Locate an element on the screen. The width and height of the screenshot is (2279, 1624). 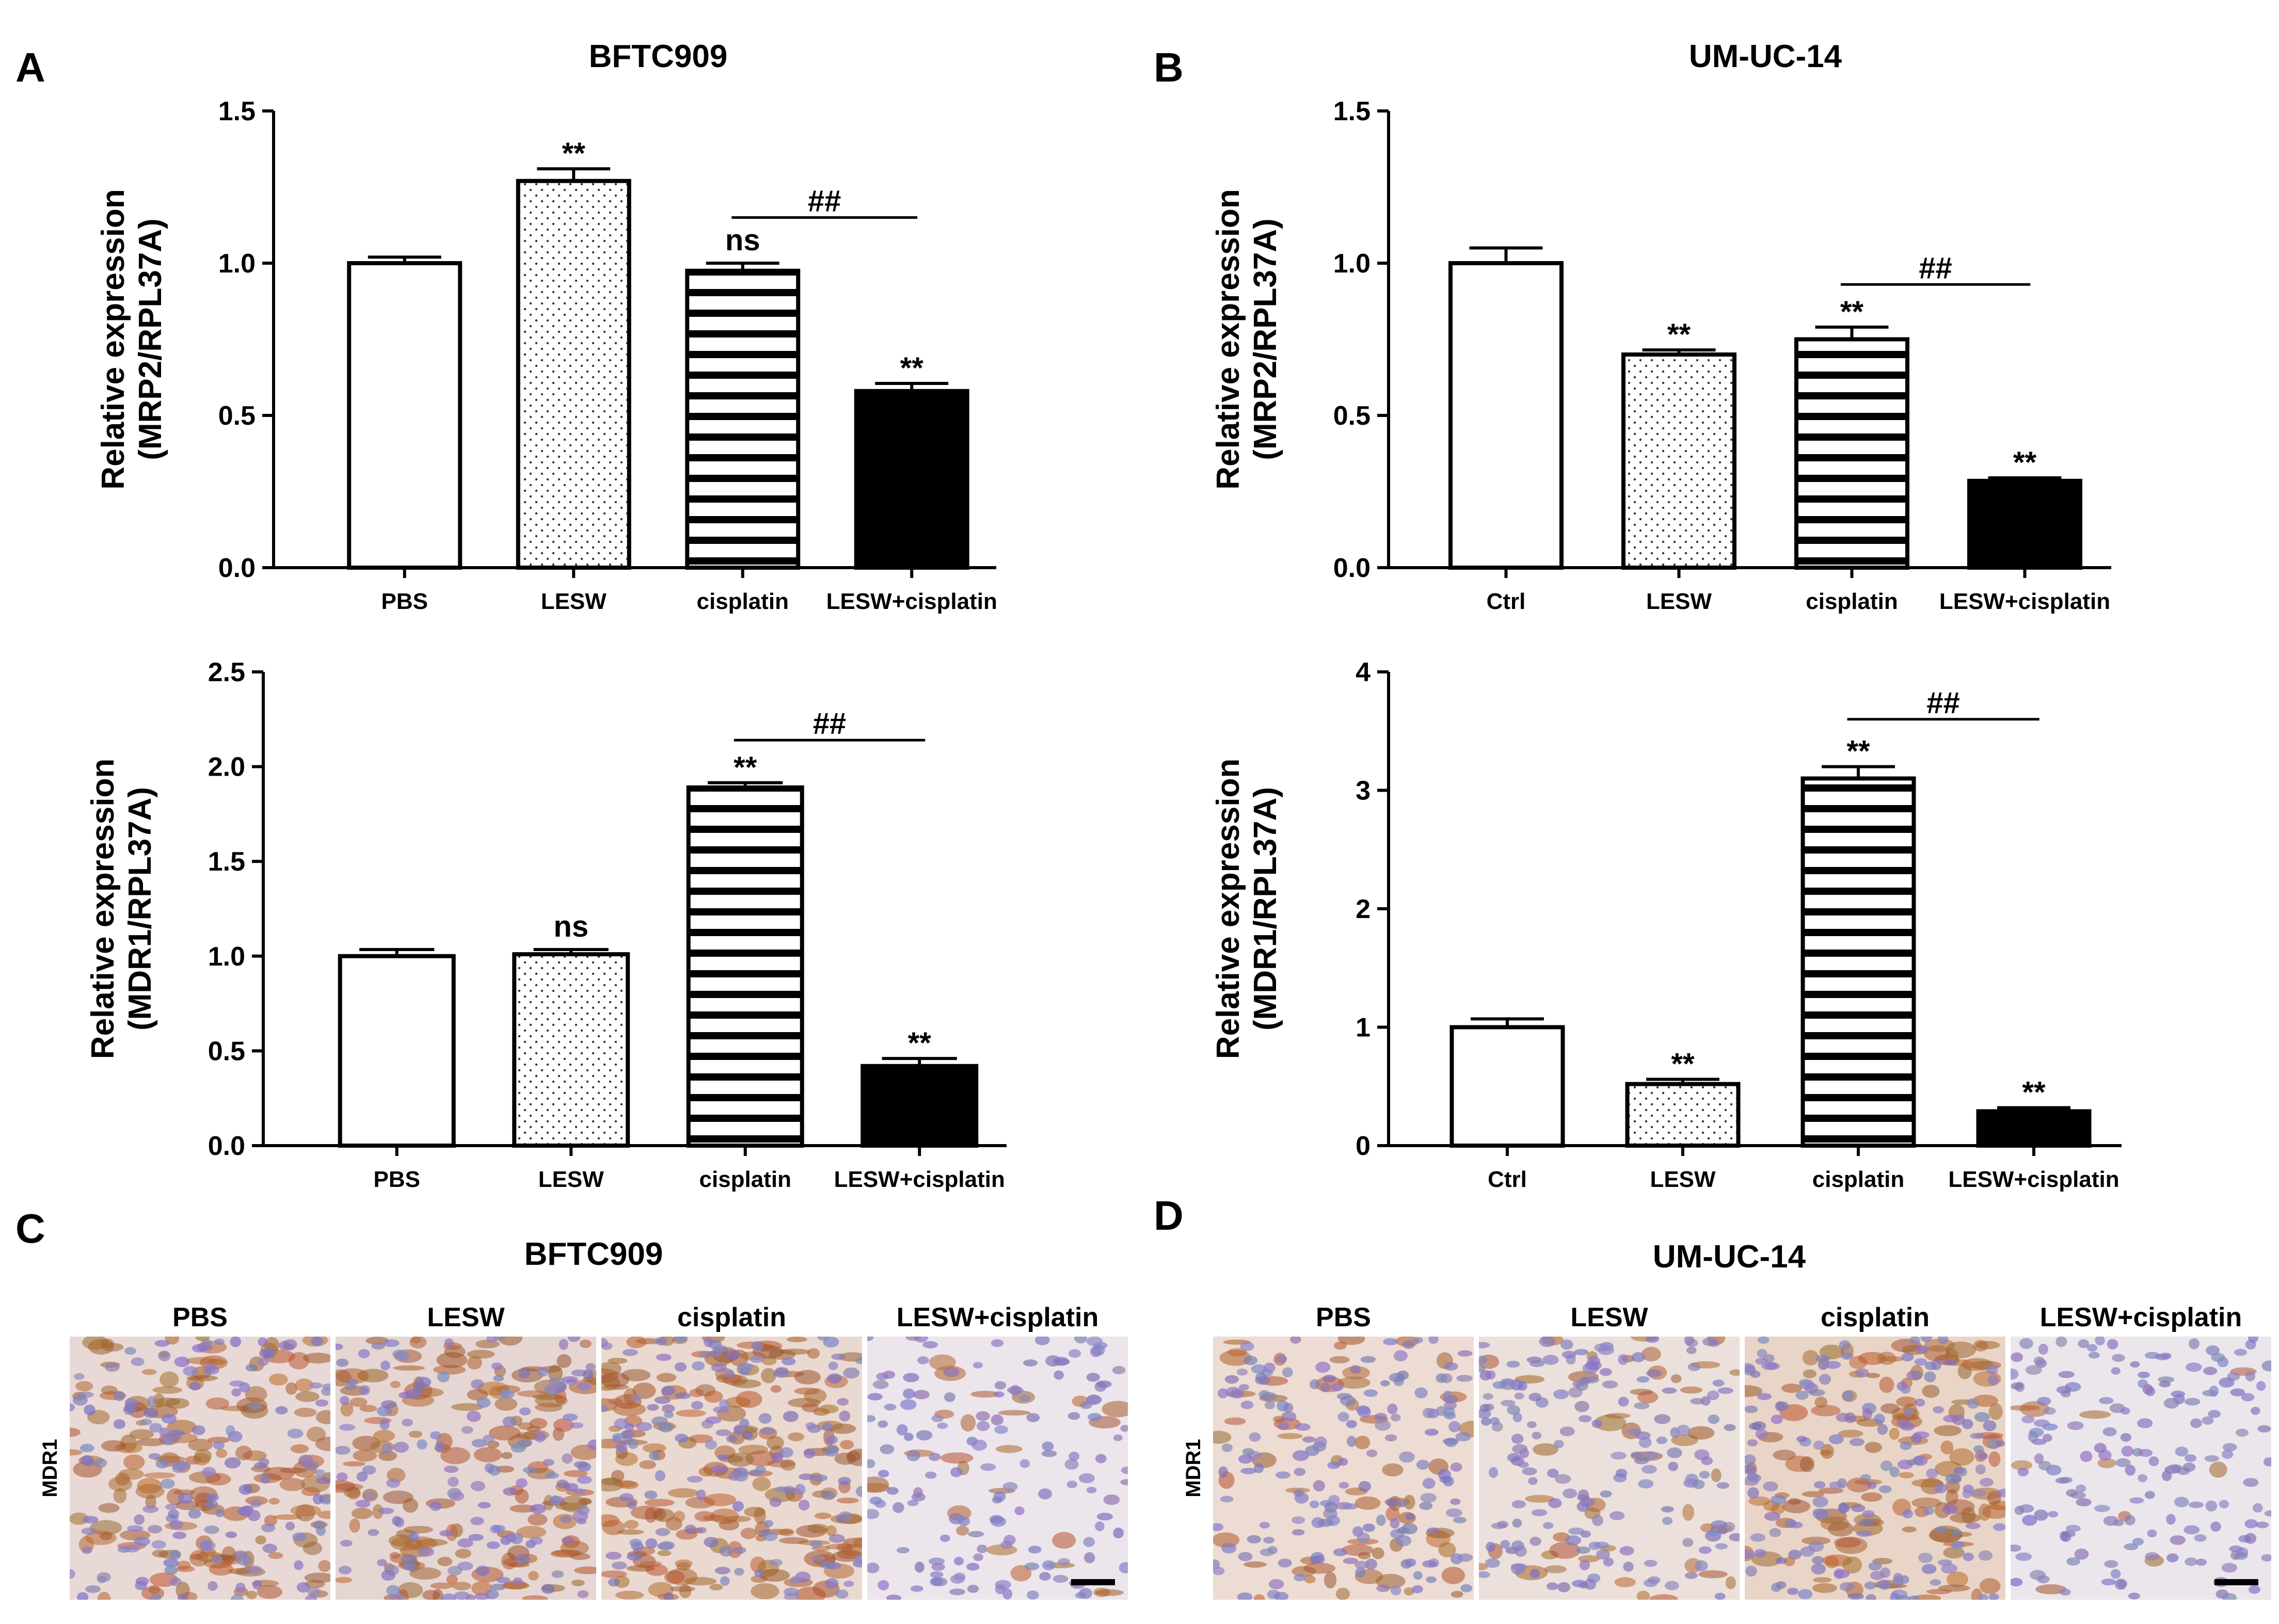
panel-letter-a: A is located at coordinates (30, 67).